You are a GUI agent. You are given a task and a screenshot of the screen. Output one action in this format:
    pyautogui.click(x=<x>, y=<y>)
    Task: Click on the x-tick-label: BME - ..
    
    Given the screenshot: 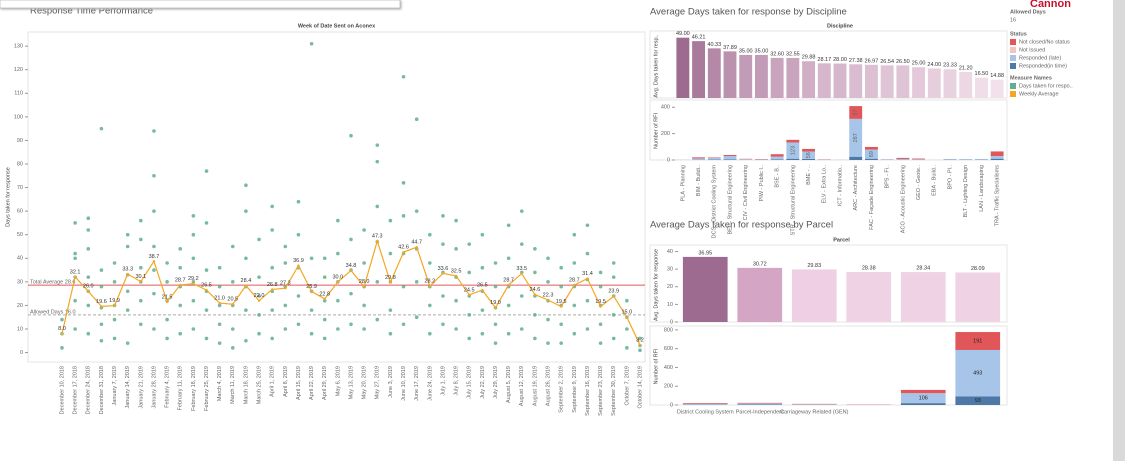 What is the action you would take?
    pyautogui.click(x=809, y=175)
    